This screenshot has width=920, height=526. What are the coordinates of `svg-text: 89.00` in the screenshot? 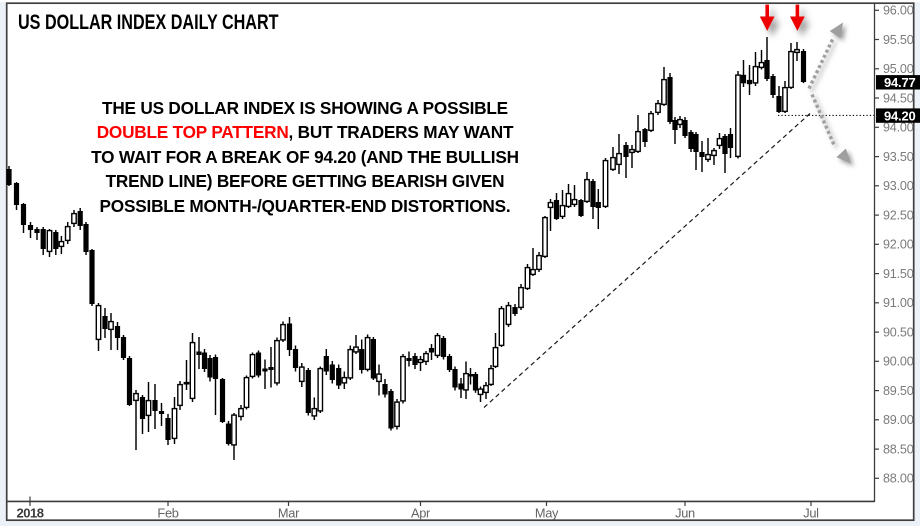 It's located at (898, 420).